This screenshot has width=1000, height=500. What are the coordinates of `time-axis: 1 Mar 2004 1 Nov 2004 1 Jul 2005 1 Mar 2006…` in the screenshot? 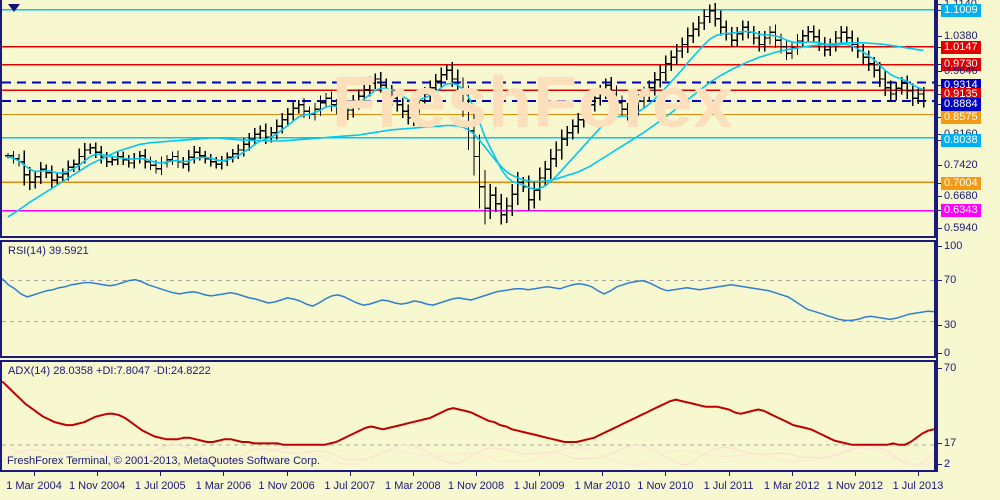 It's located at (500, 486).